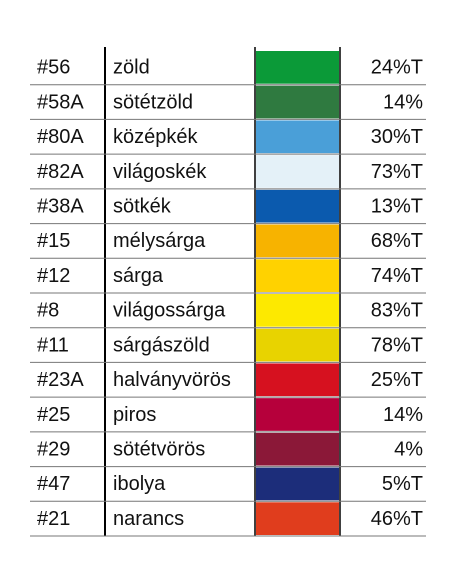 The image size is (452, 584). What do you see at coordinates (397, 172) in the screenshot?
I see `transmission: 73%T` at bounding box center [397, 172].